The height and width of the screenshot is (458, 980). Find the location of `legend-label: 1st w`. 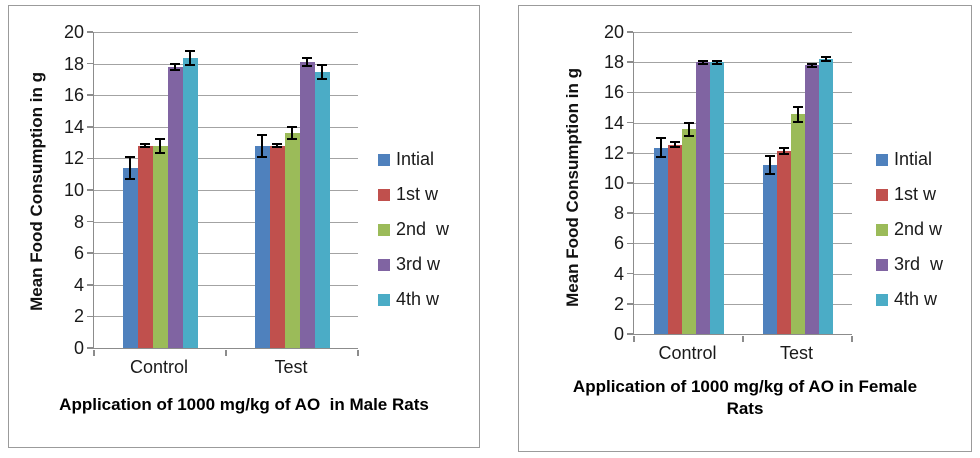

legend-label: 1st w is located at coordinates (417, 194).